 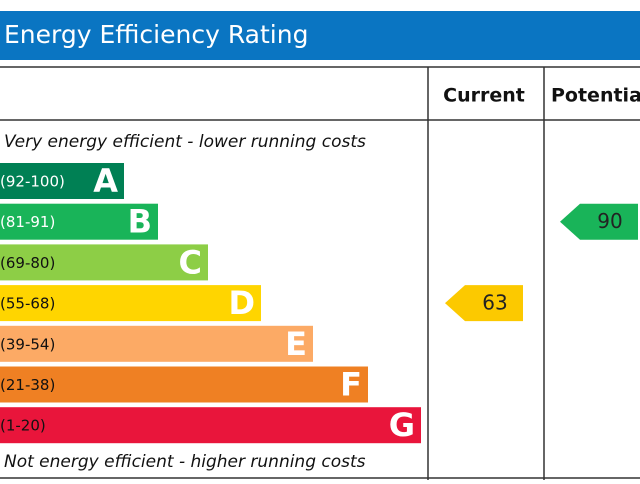 I want to click on title-bar, so click(x=320, y=35).